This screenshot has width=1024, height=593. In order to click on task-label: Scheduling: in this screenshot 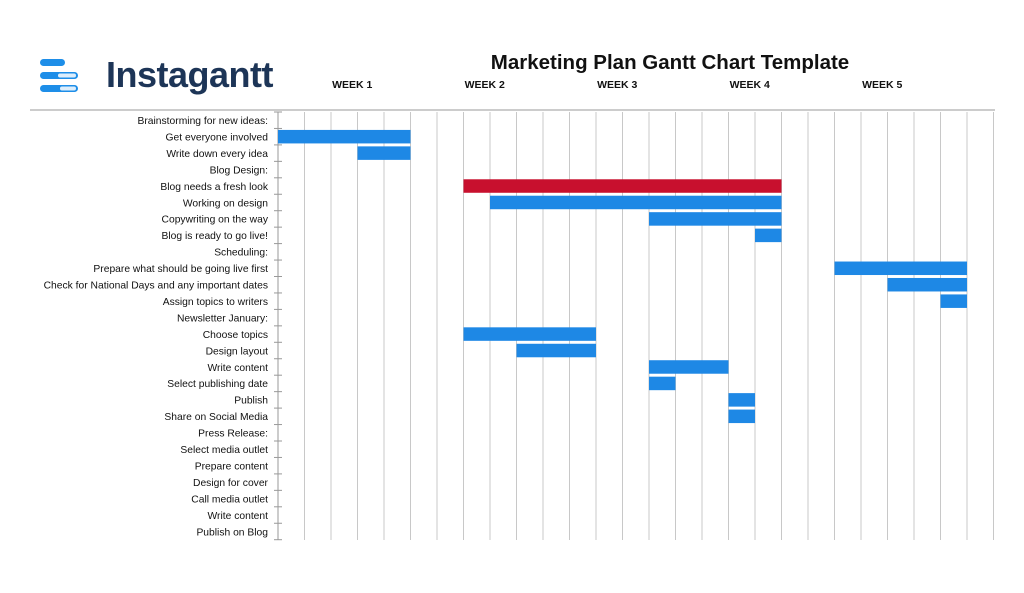, I will do `click(241, 253)`.